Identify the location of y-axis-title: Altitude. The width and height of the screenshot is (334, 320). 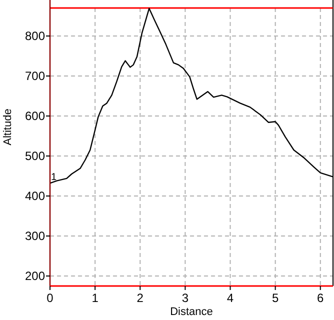
(8, 127).